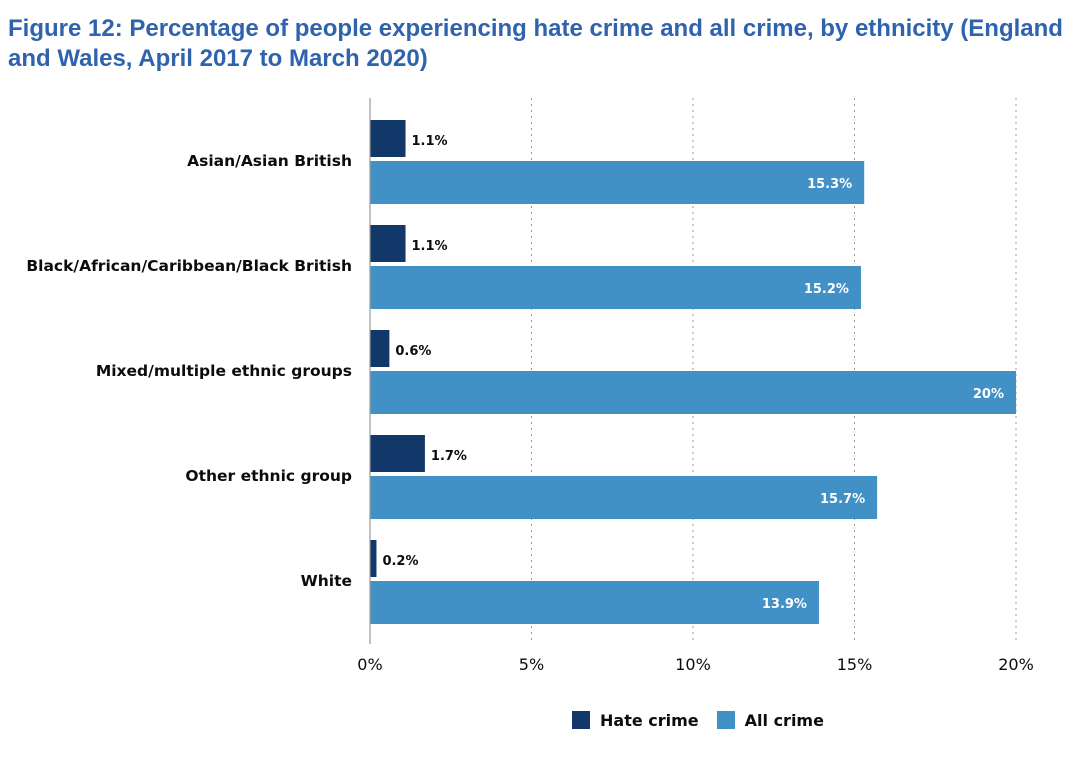  Describe the element at coordinates (842, 499) in the screenshot. I see `data-label-all-crime-other-ethnic-group: 15.7%` at that location.